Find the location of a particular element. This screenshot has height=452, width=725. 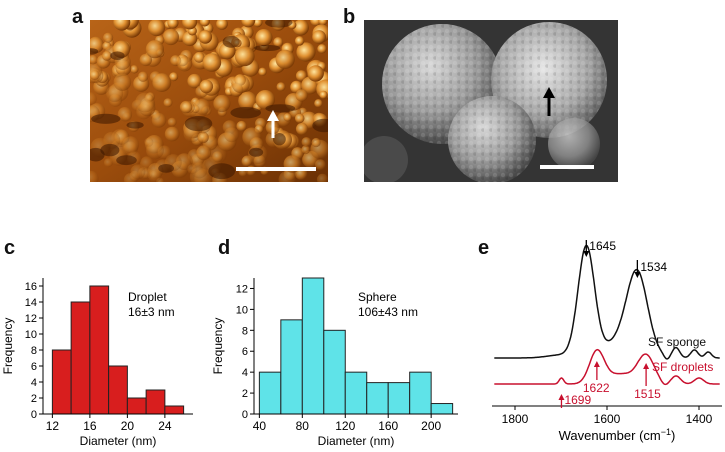

x-tick-label: 80 is located at coordinates (303, 426).